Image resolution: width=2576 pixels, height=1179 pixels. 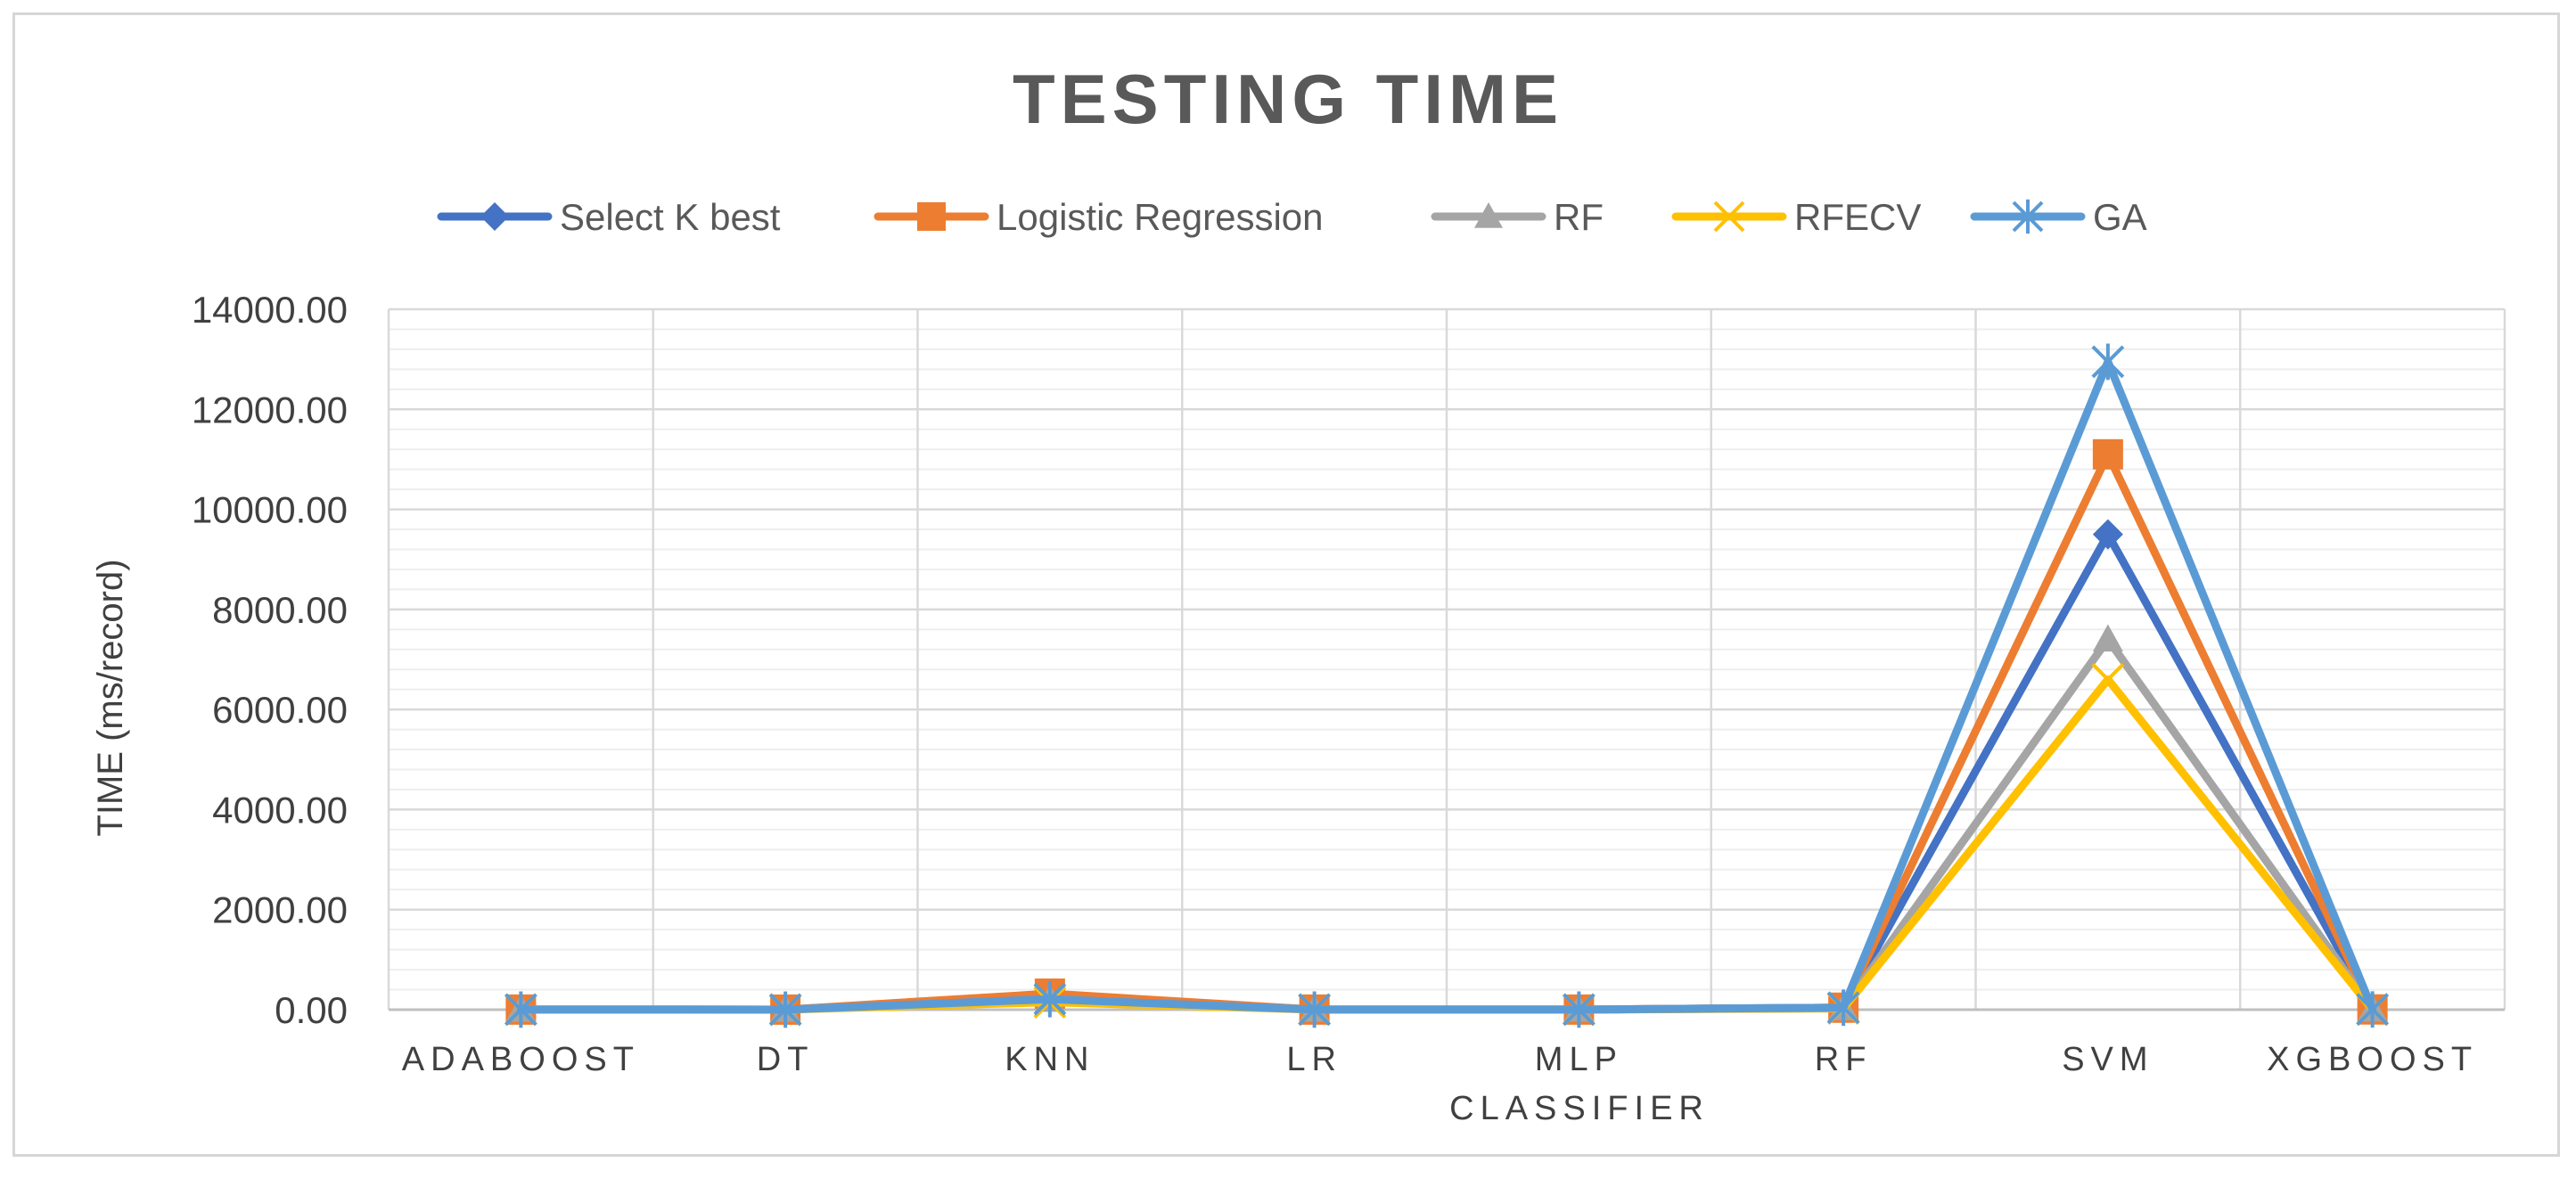 What do you see at coordinates (1160, 217) in the screenshot?
I see `legend-label: Logistic Regression` at bounding box center [1160, 217].